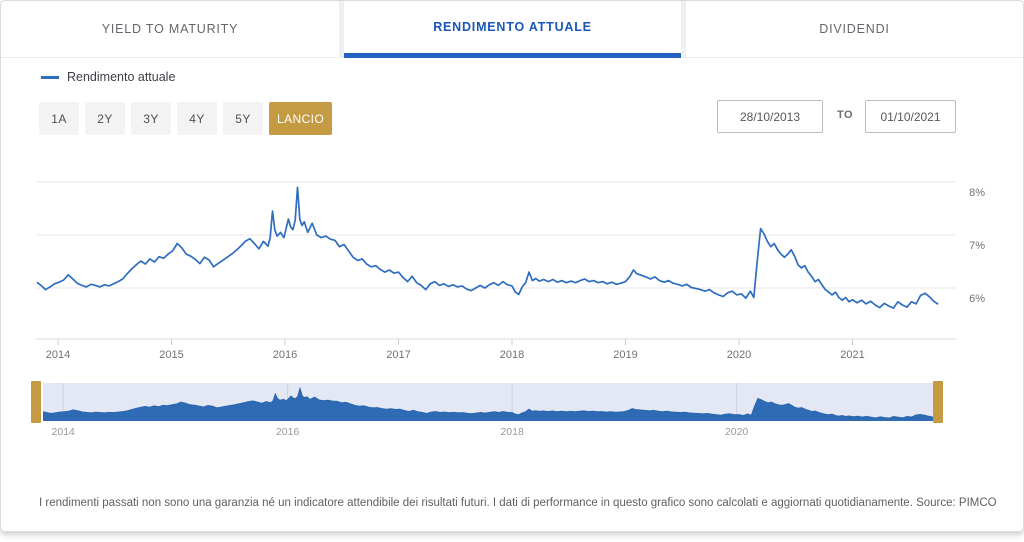 The width and height of the screenshot is (1024, 542). What do you see at coordinates (59, 118) in the screenshot?
I see `range-button-1a: 1A` at bounding box center [59, 118].